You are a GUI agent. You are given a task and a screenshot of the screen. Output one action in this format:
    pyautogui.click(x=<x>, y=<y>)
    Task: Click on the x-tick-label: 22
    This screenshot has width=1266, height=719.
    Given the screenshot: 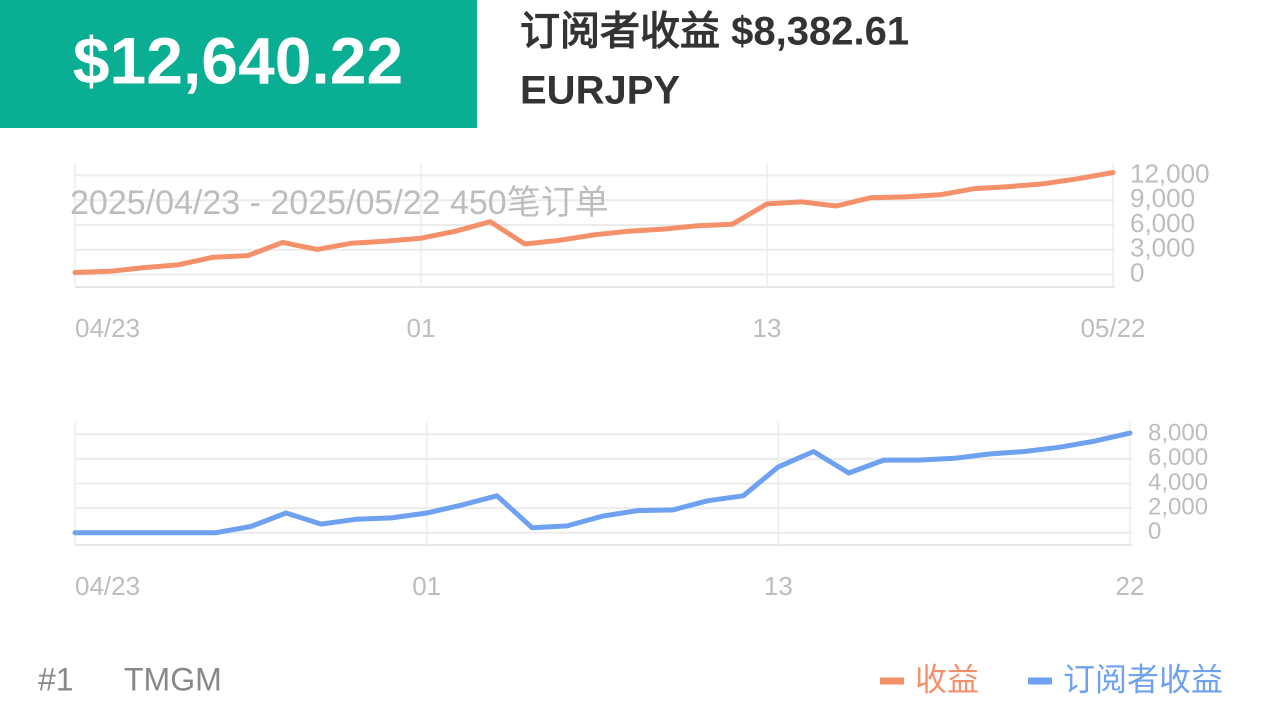 What is the action you would take?
    pyautogui.click(x=1130, y=586)
    